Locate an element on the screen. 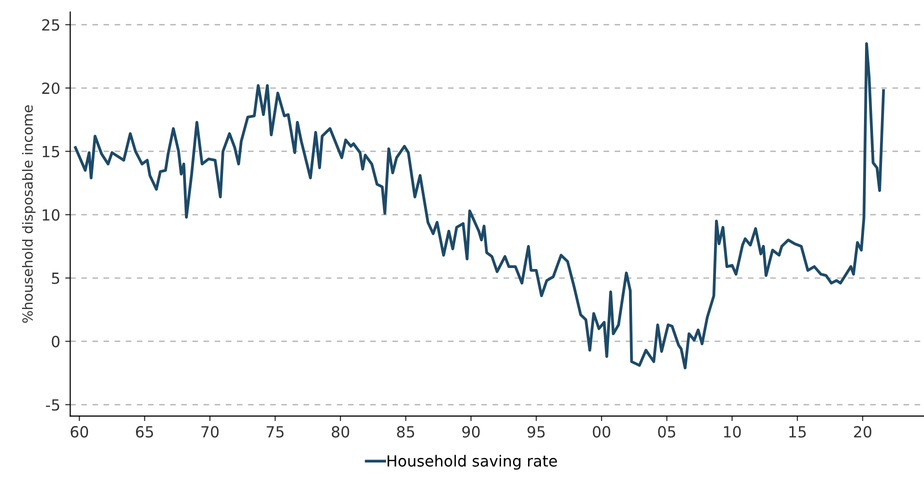  y-tick-label: 10 is located at coordinates (51, 215).